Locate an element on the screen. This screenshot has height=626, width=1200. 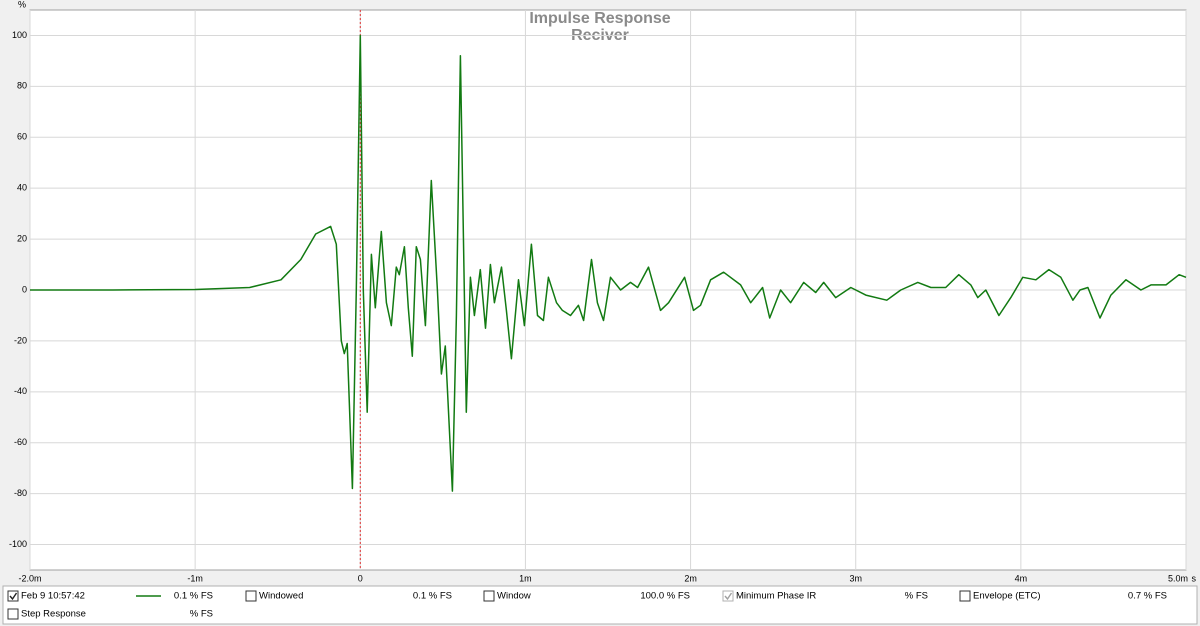
y-tick-label: 60 is located at coordinates (22, 137).